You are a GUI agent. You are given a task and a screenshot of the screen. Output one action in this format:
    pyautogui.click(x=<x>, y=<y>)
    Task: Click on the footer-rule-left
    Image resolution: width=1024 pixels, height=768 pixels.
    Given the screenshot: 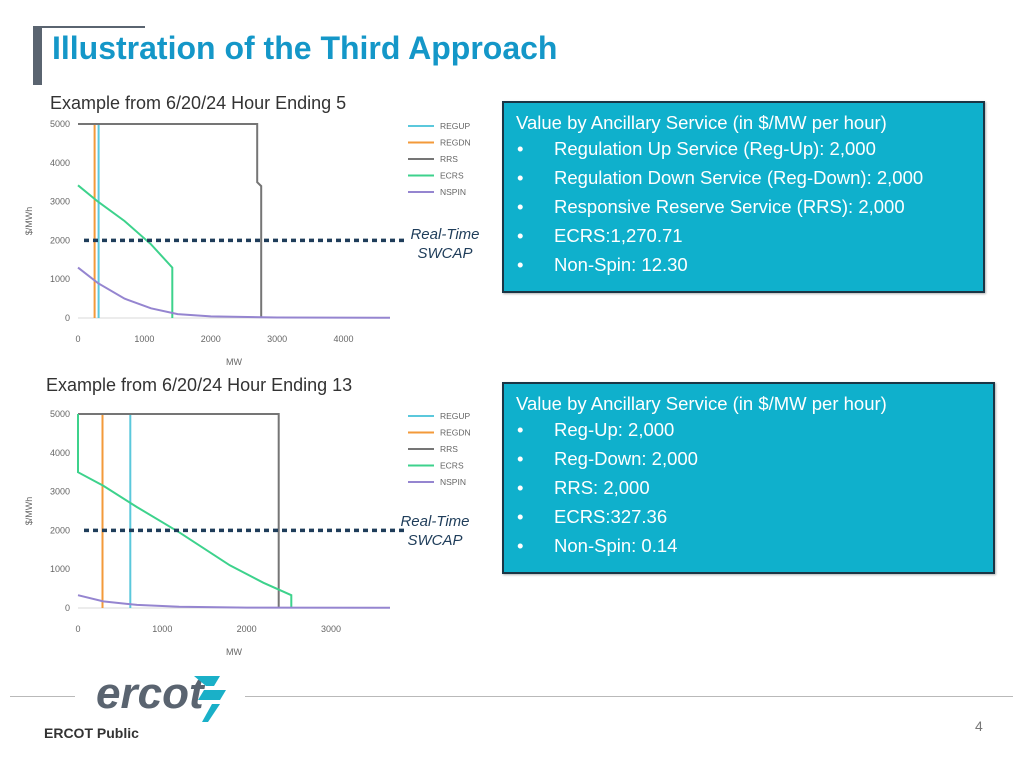 What is the action you would take?
    pyautogui.click(x=42, y=696)
    